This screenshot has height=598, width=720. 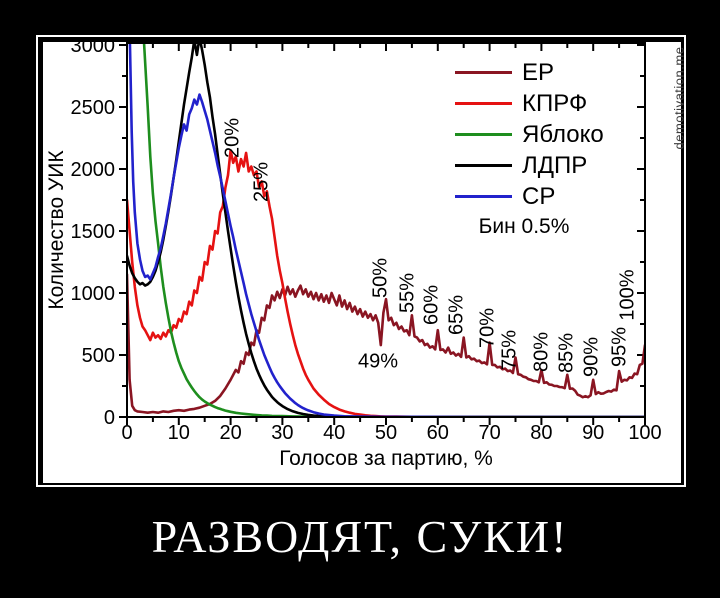 I want to click on annotation-75%: 75%, so click(x=509, y=350).